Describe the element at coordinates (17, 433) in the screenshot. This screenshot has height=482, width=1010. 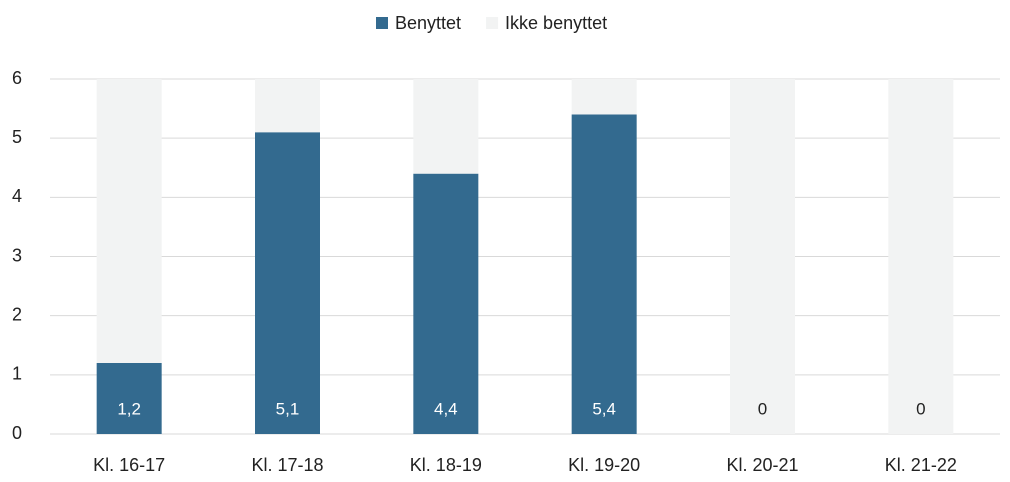
I see `y-tick-label: 0` at that location.